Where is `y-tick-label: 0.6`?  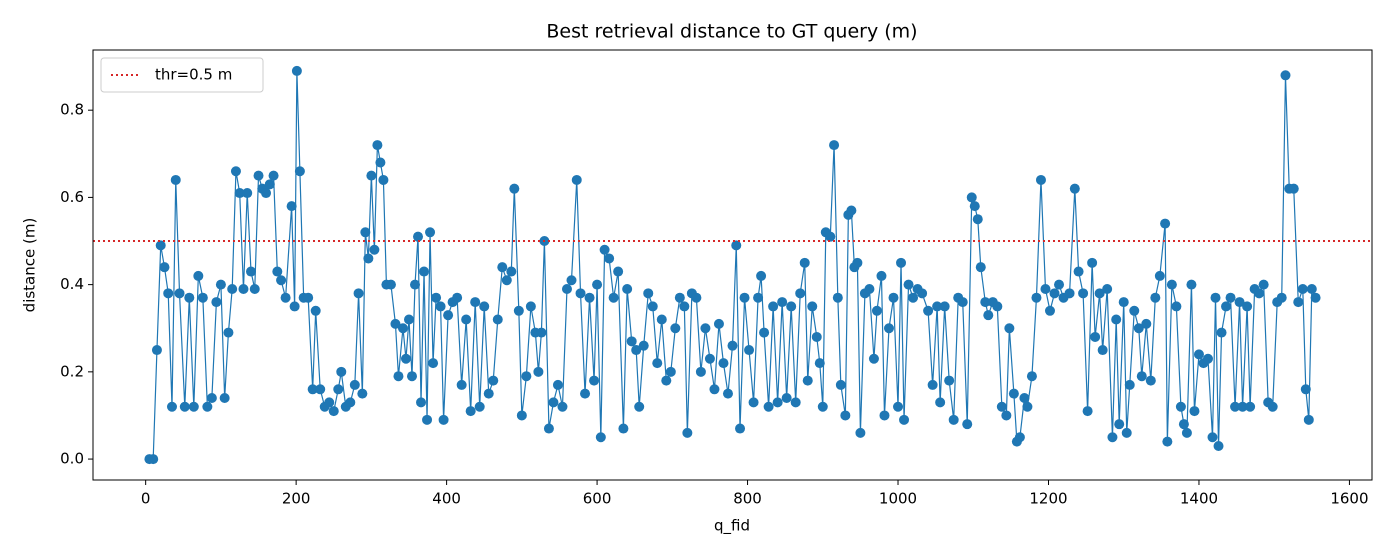
y-tick-label: 0.6 is located at coordinates (72, 197).